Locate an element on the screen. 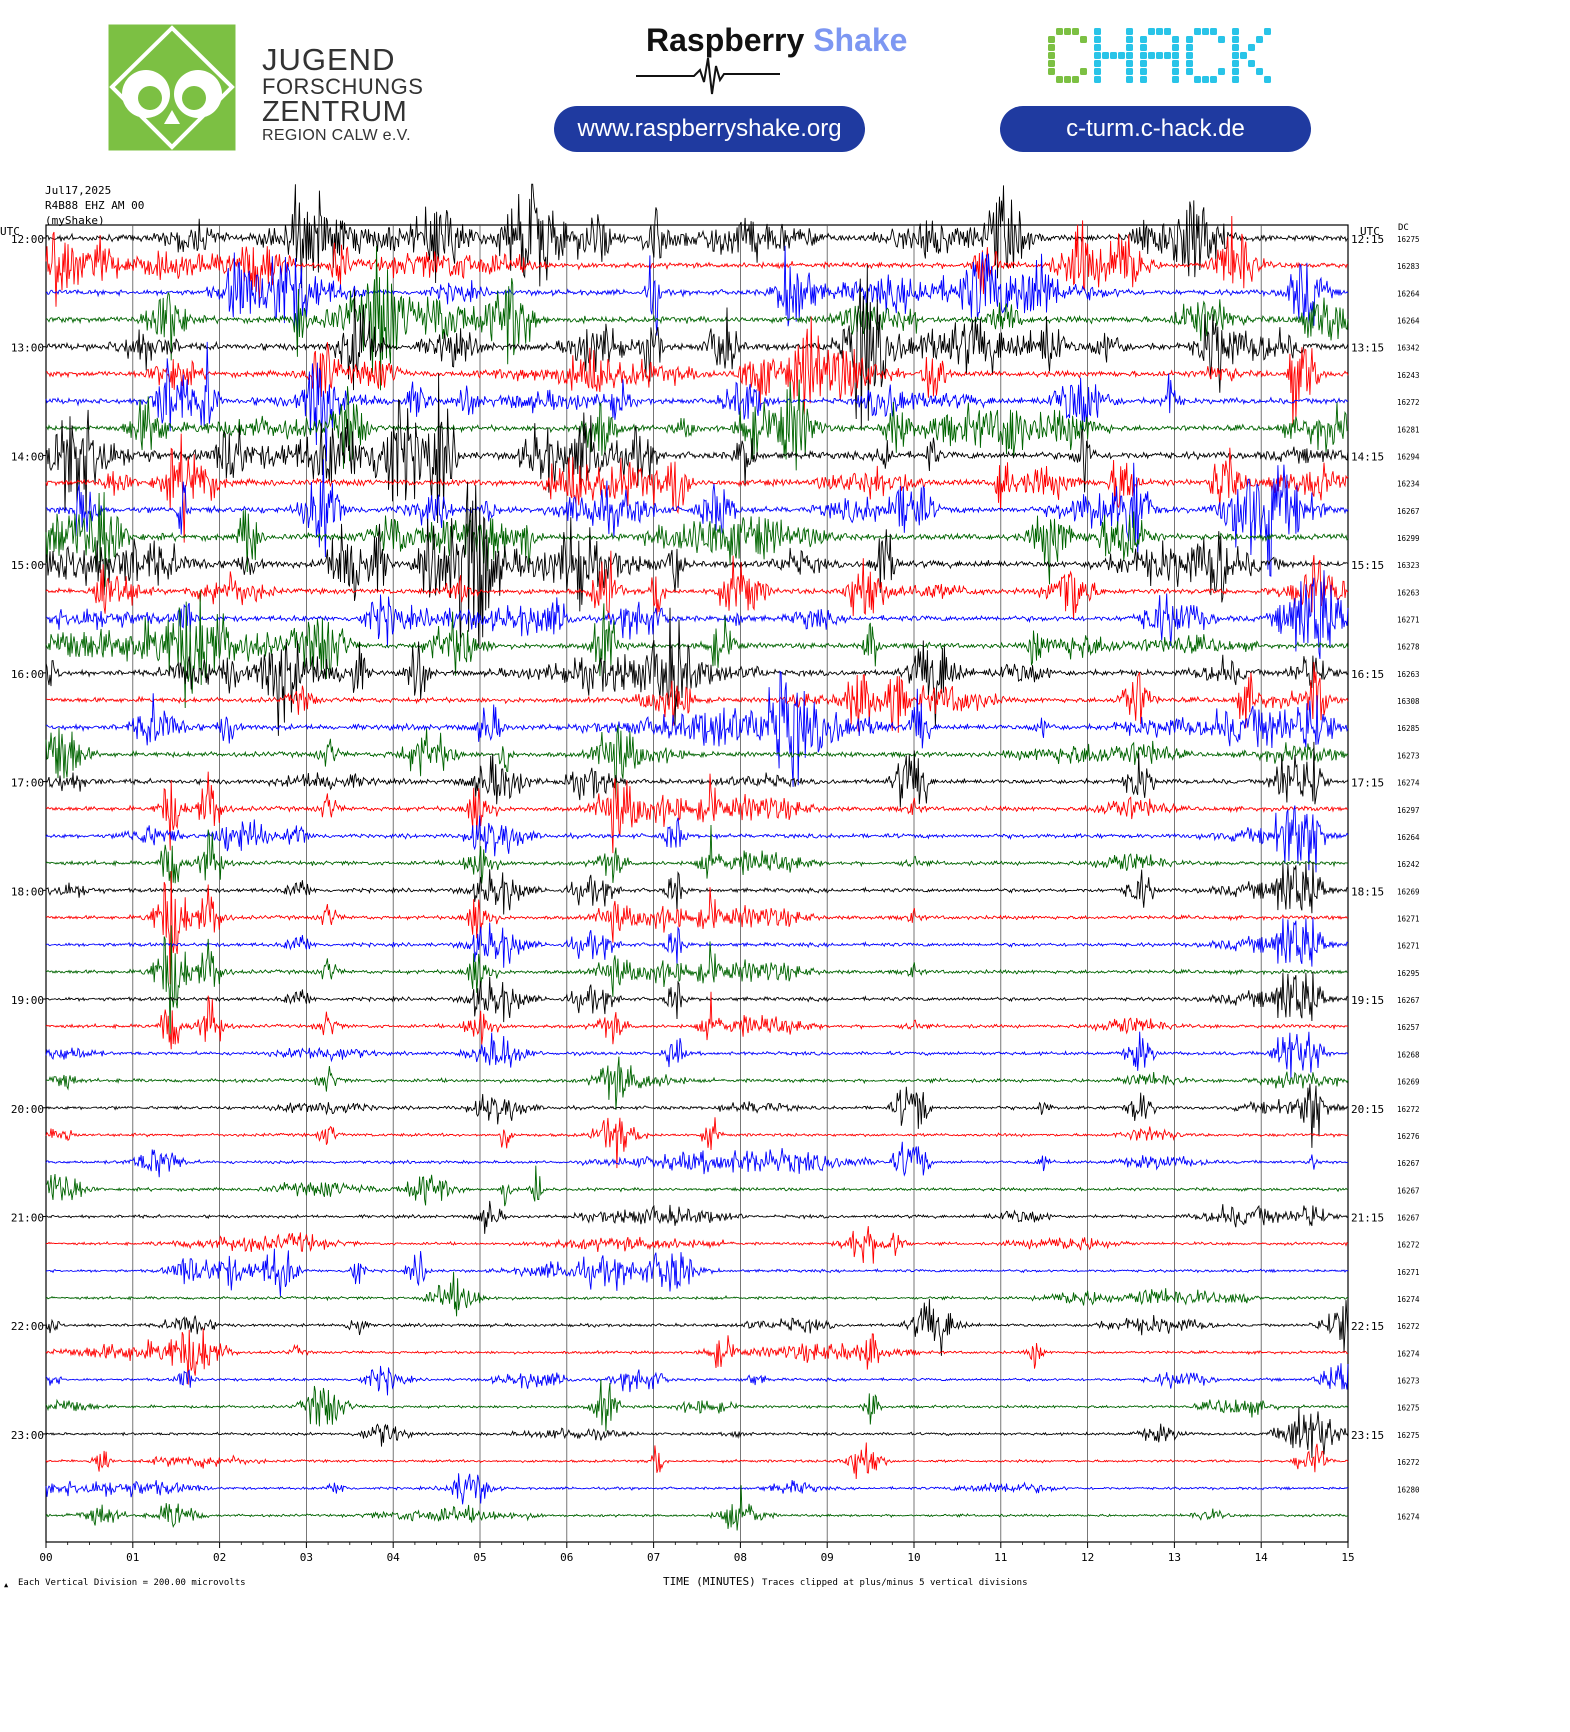  dc-label: DC is located at coordinates (1403, 228).